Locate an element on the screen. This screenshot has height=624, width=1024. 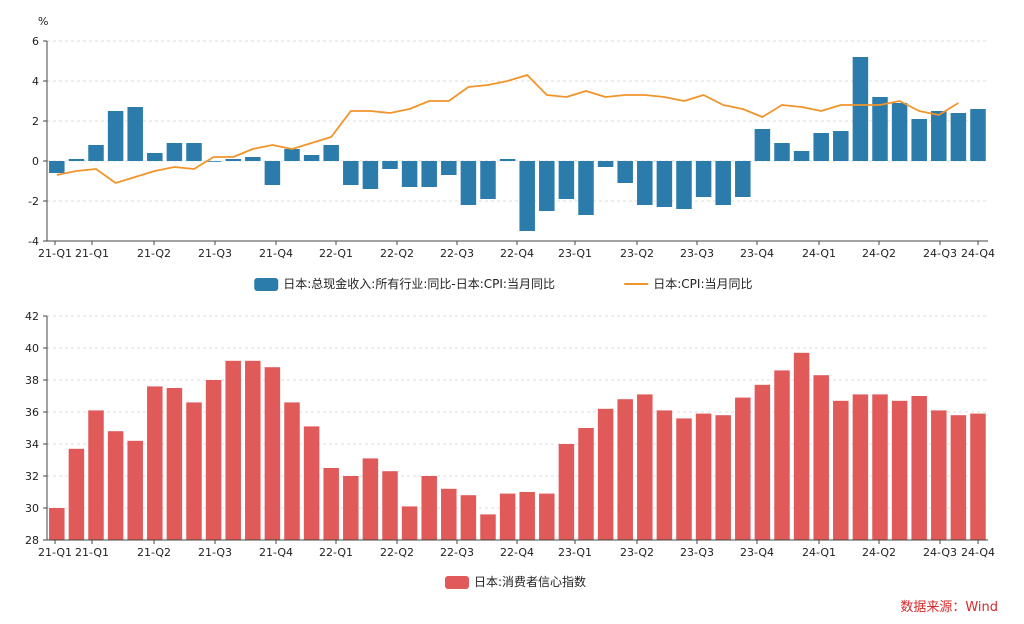
x-tick-label: 24-Q2 is located at coordinates (879, 253).